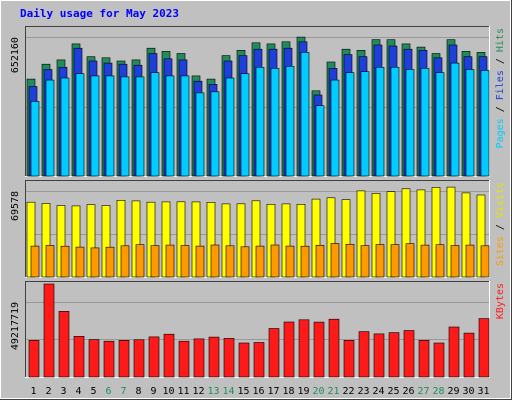 This screenshot has width=512, height=400. What do you see at coordinates (15, 55) in the screenshot?
I see `axis-max-label: 652160` at bounding box center [15, 55].